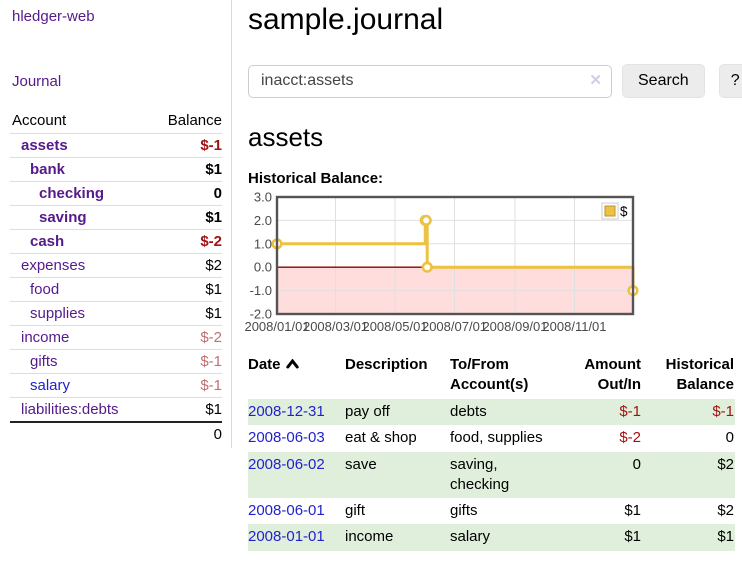 This screenshot has width=742, height=582. I want to click on chart-legend: $, so click(614, 211).